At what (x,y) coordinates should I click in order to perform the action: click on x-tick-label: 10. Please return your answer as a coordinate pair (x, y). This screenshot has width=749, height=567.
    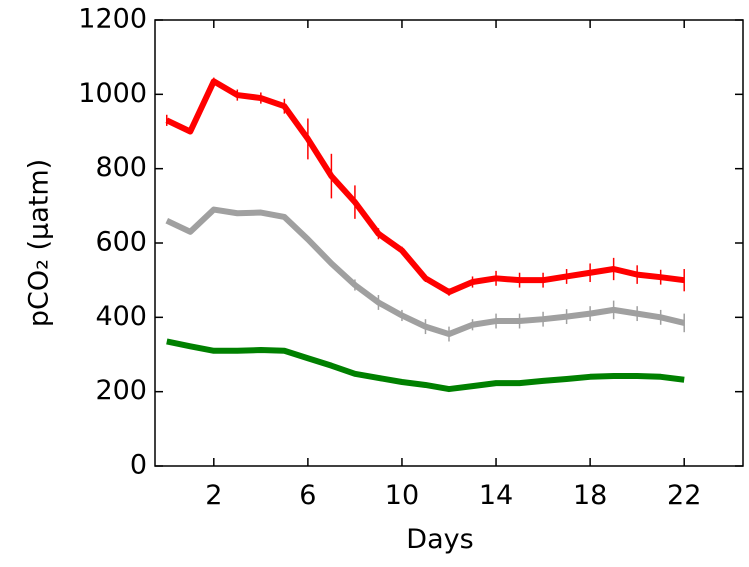
    Looking at the image, I should click on (402, 495).